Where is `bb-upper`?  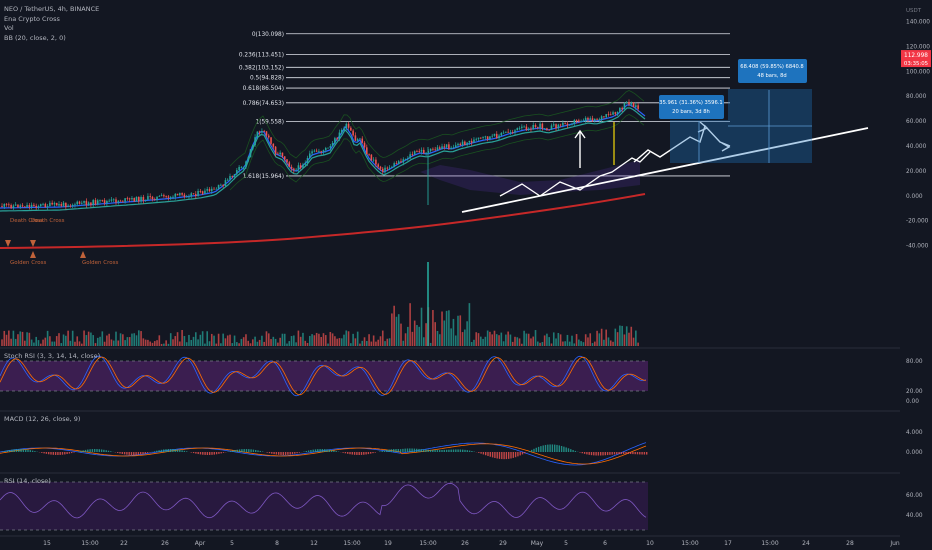 bb-upper is located at coordinates (437, 128).